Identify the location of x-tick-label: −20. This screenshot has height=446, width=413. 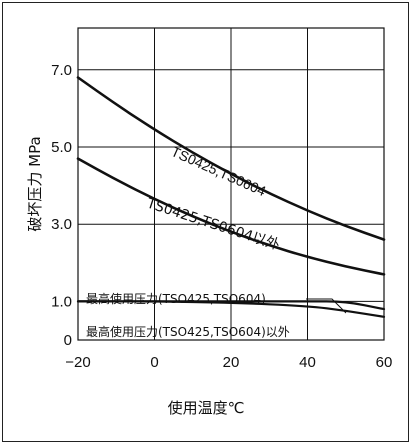
(77, 362).